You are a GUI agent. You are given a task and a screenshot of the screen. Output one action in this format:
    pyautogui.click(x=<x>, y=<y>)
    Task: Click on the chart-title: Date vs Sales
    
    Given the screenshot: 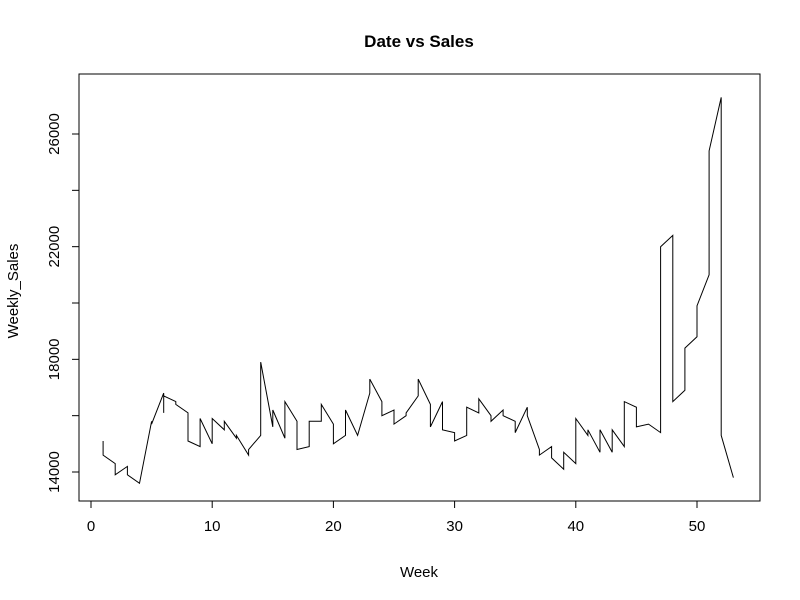 What is the action you would take?
    pyautogui.click(x=419, y=41)
    